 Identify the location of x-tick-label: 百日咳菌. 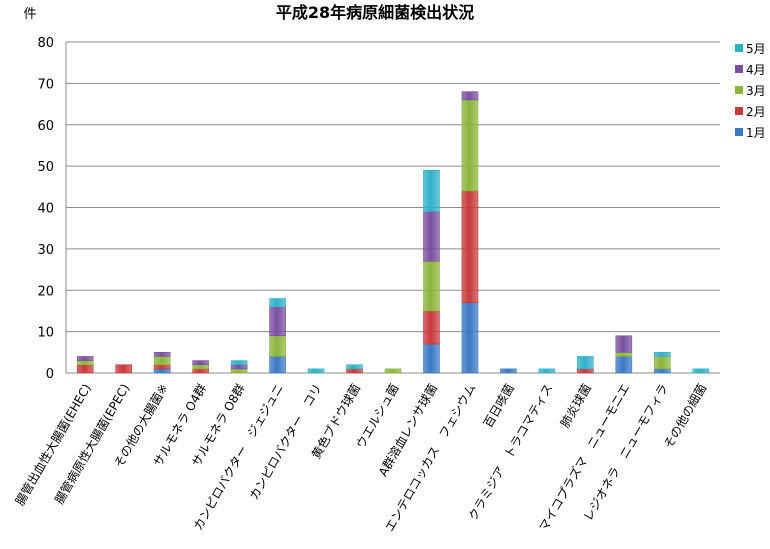
(499, 406).